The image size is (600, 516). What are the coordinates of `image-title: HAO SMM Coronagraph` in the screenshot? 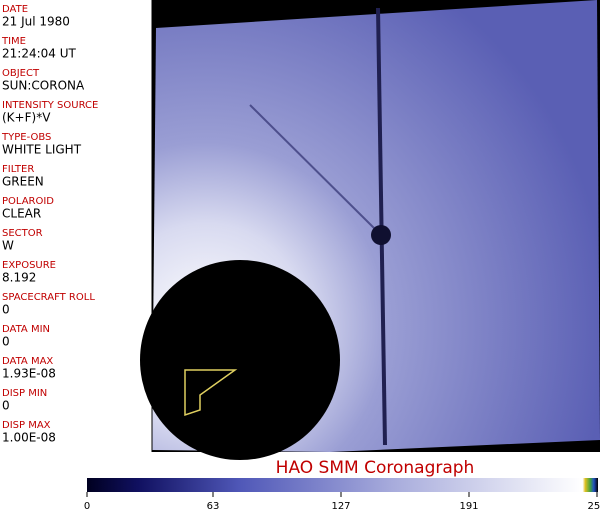 It's located at (375, 468).